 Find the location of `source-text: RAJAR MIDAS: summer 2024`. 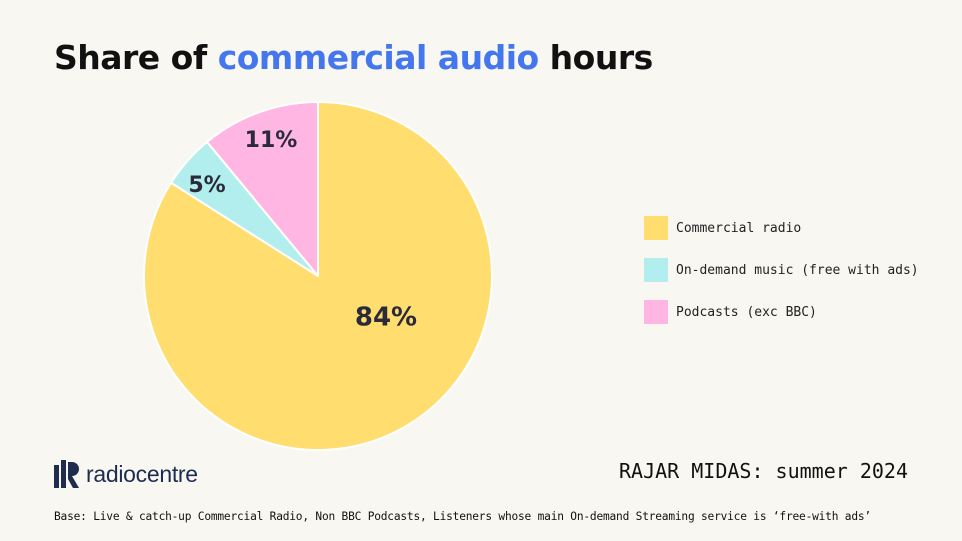

source-text: RAJAR MIDAS: summer 2024 is located at coordinates (763, 471).